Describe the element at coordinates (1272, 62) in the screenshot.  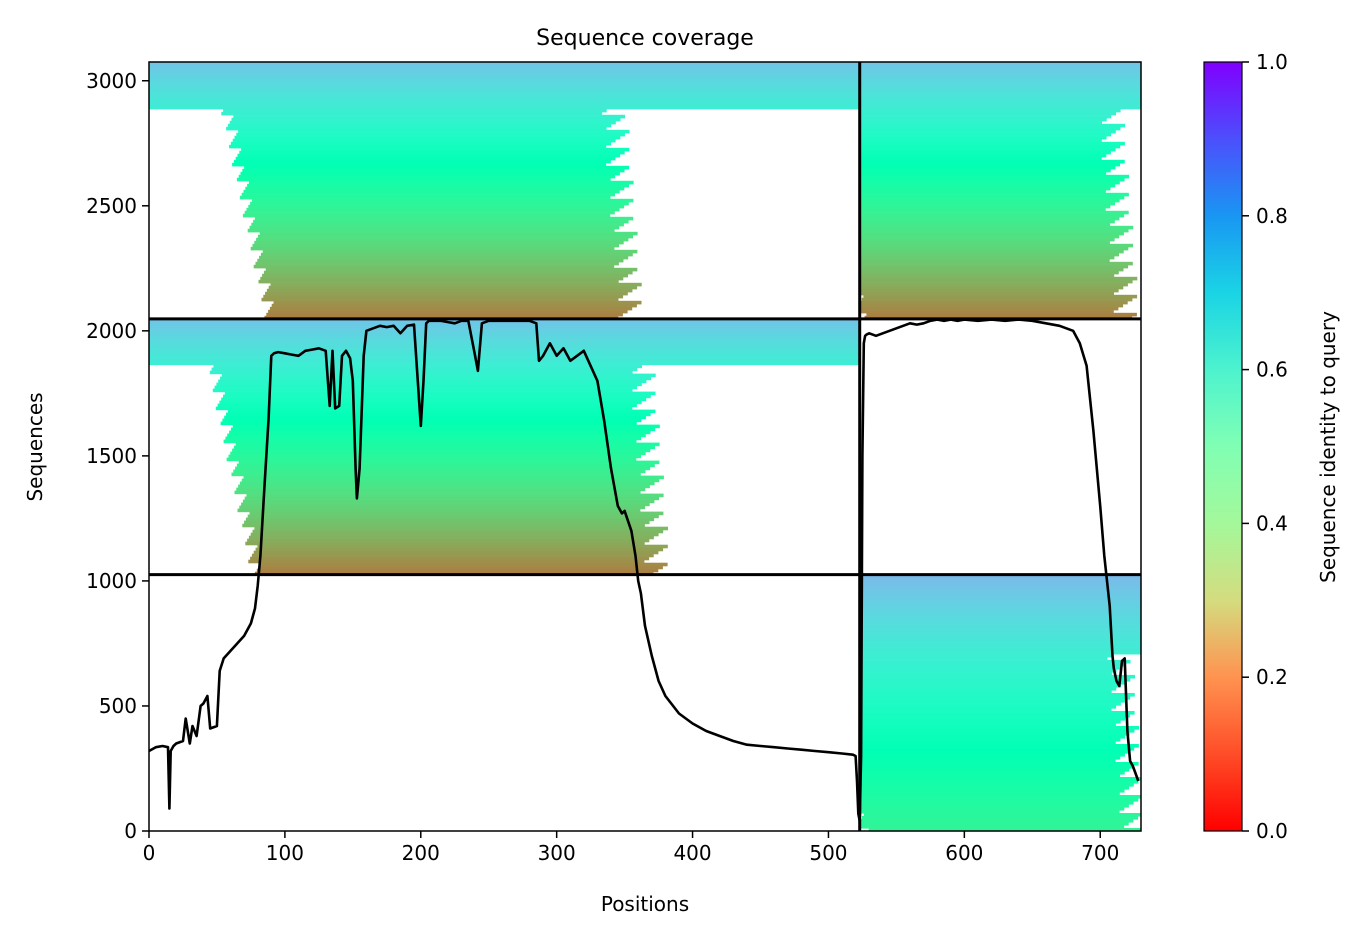
I see `colorbar-tick-label: 1.0` at that location.